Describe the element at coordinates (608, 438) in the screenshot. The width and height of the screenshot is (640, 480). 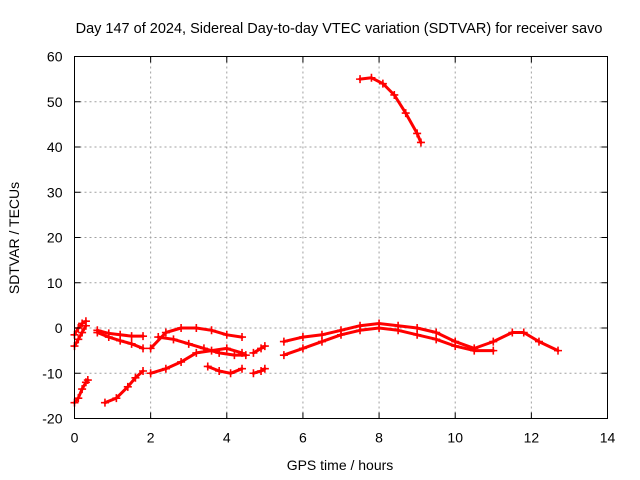
I see `x-tick-label: 14` at that location.